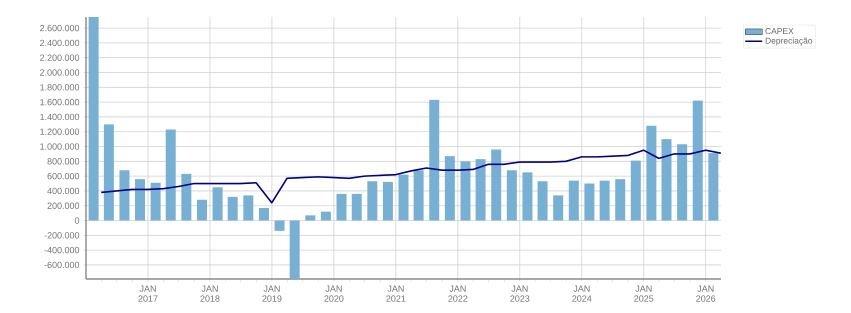  What do you see at coordinates (62, 235) in the screenshot?
I see `y-tick-label: -200.000` at bounding box center [62, 235].